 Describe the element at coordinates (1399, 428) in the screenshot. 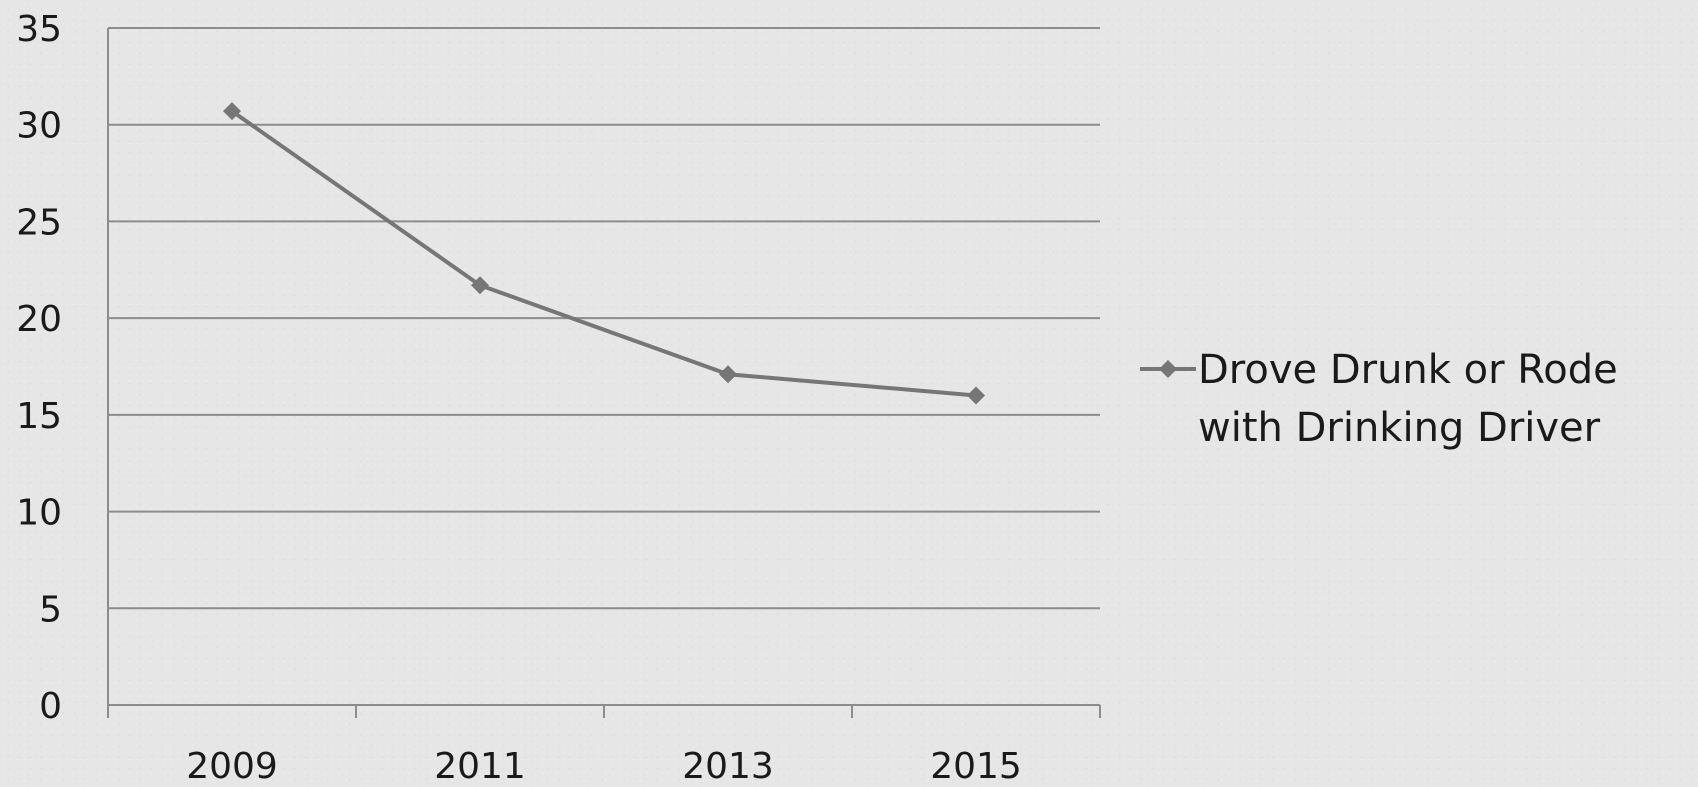

I see `legend-label-line-2: with Drinking Driver` at that location.